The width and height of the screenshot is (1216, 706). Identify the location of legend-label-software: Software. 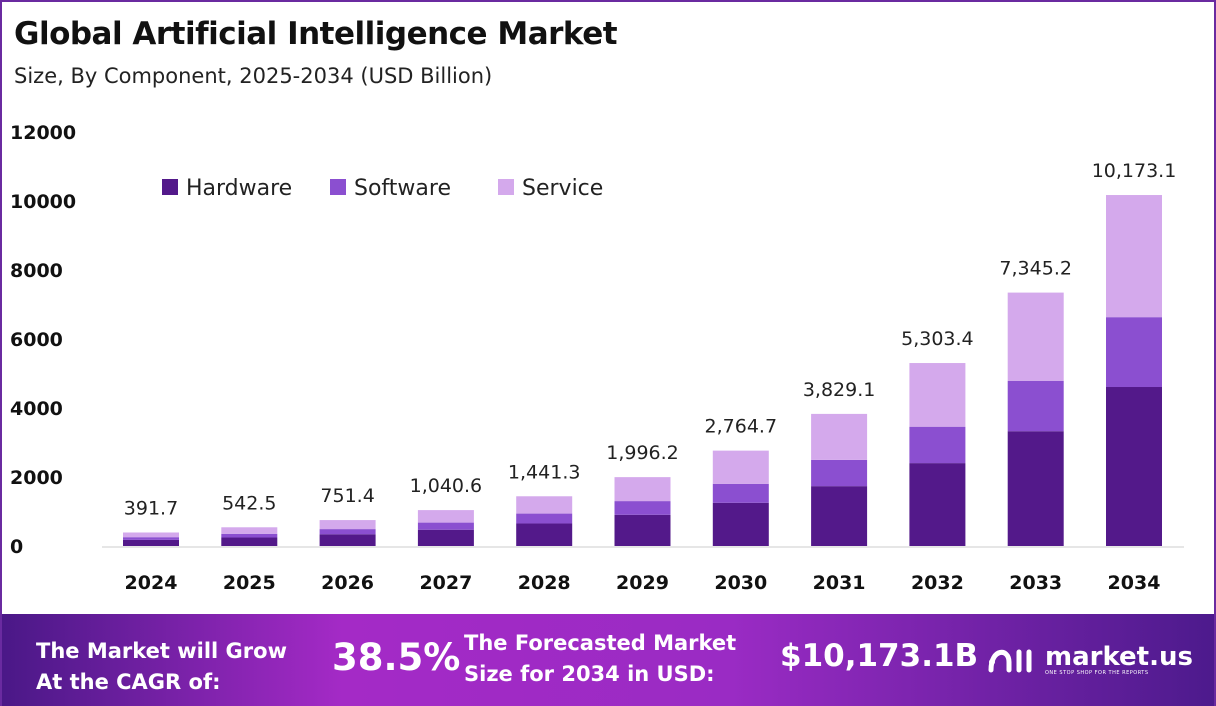
(402, 188).